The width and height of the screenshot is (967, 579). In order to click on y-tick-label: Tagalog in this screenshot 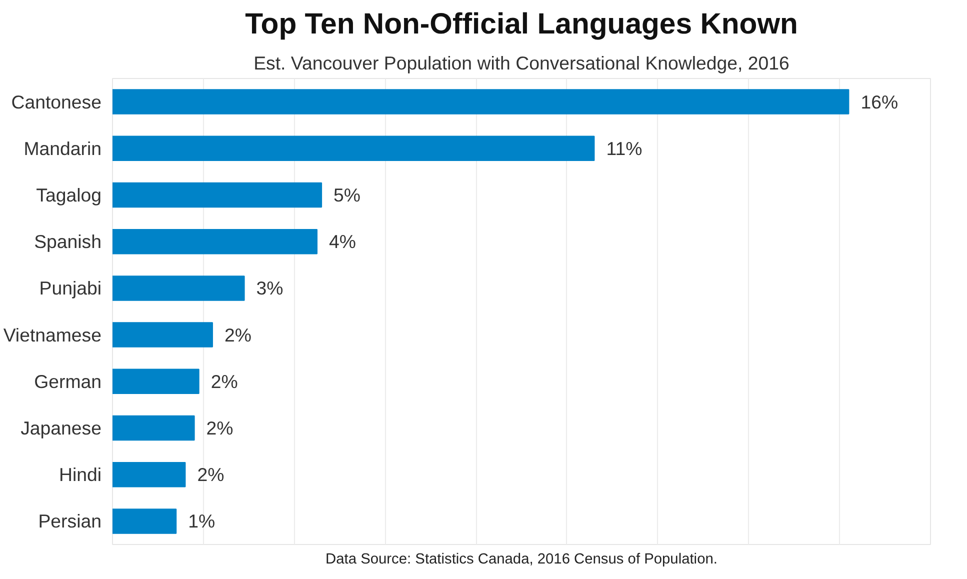, I will do `click(69, 195)`.